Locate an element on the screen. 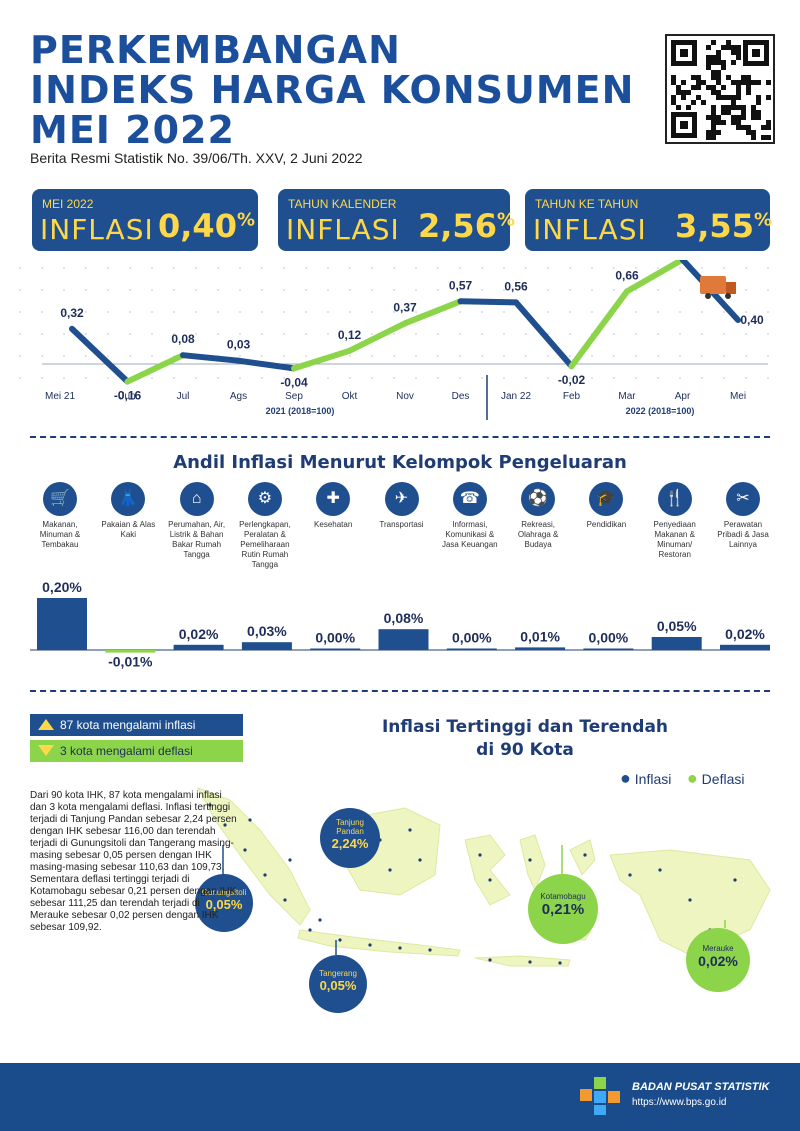  divider is located at coordinates (400, 437).